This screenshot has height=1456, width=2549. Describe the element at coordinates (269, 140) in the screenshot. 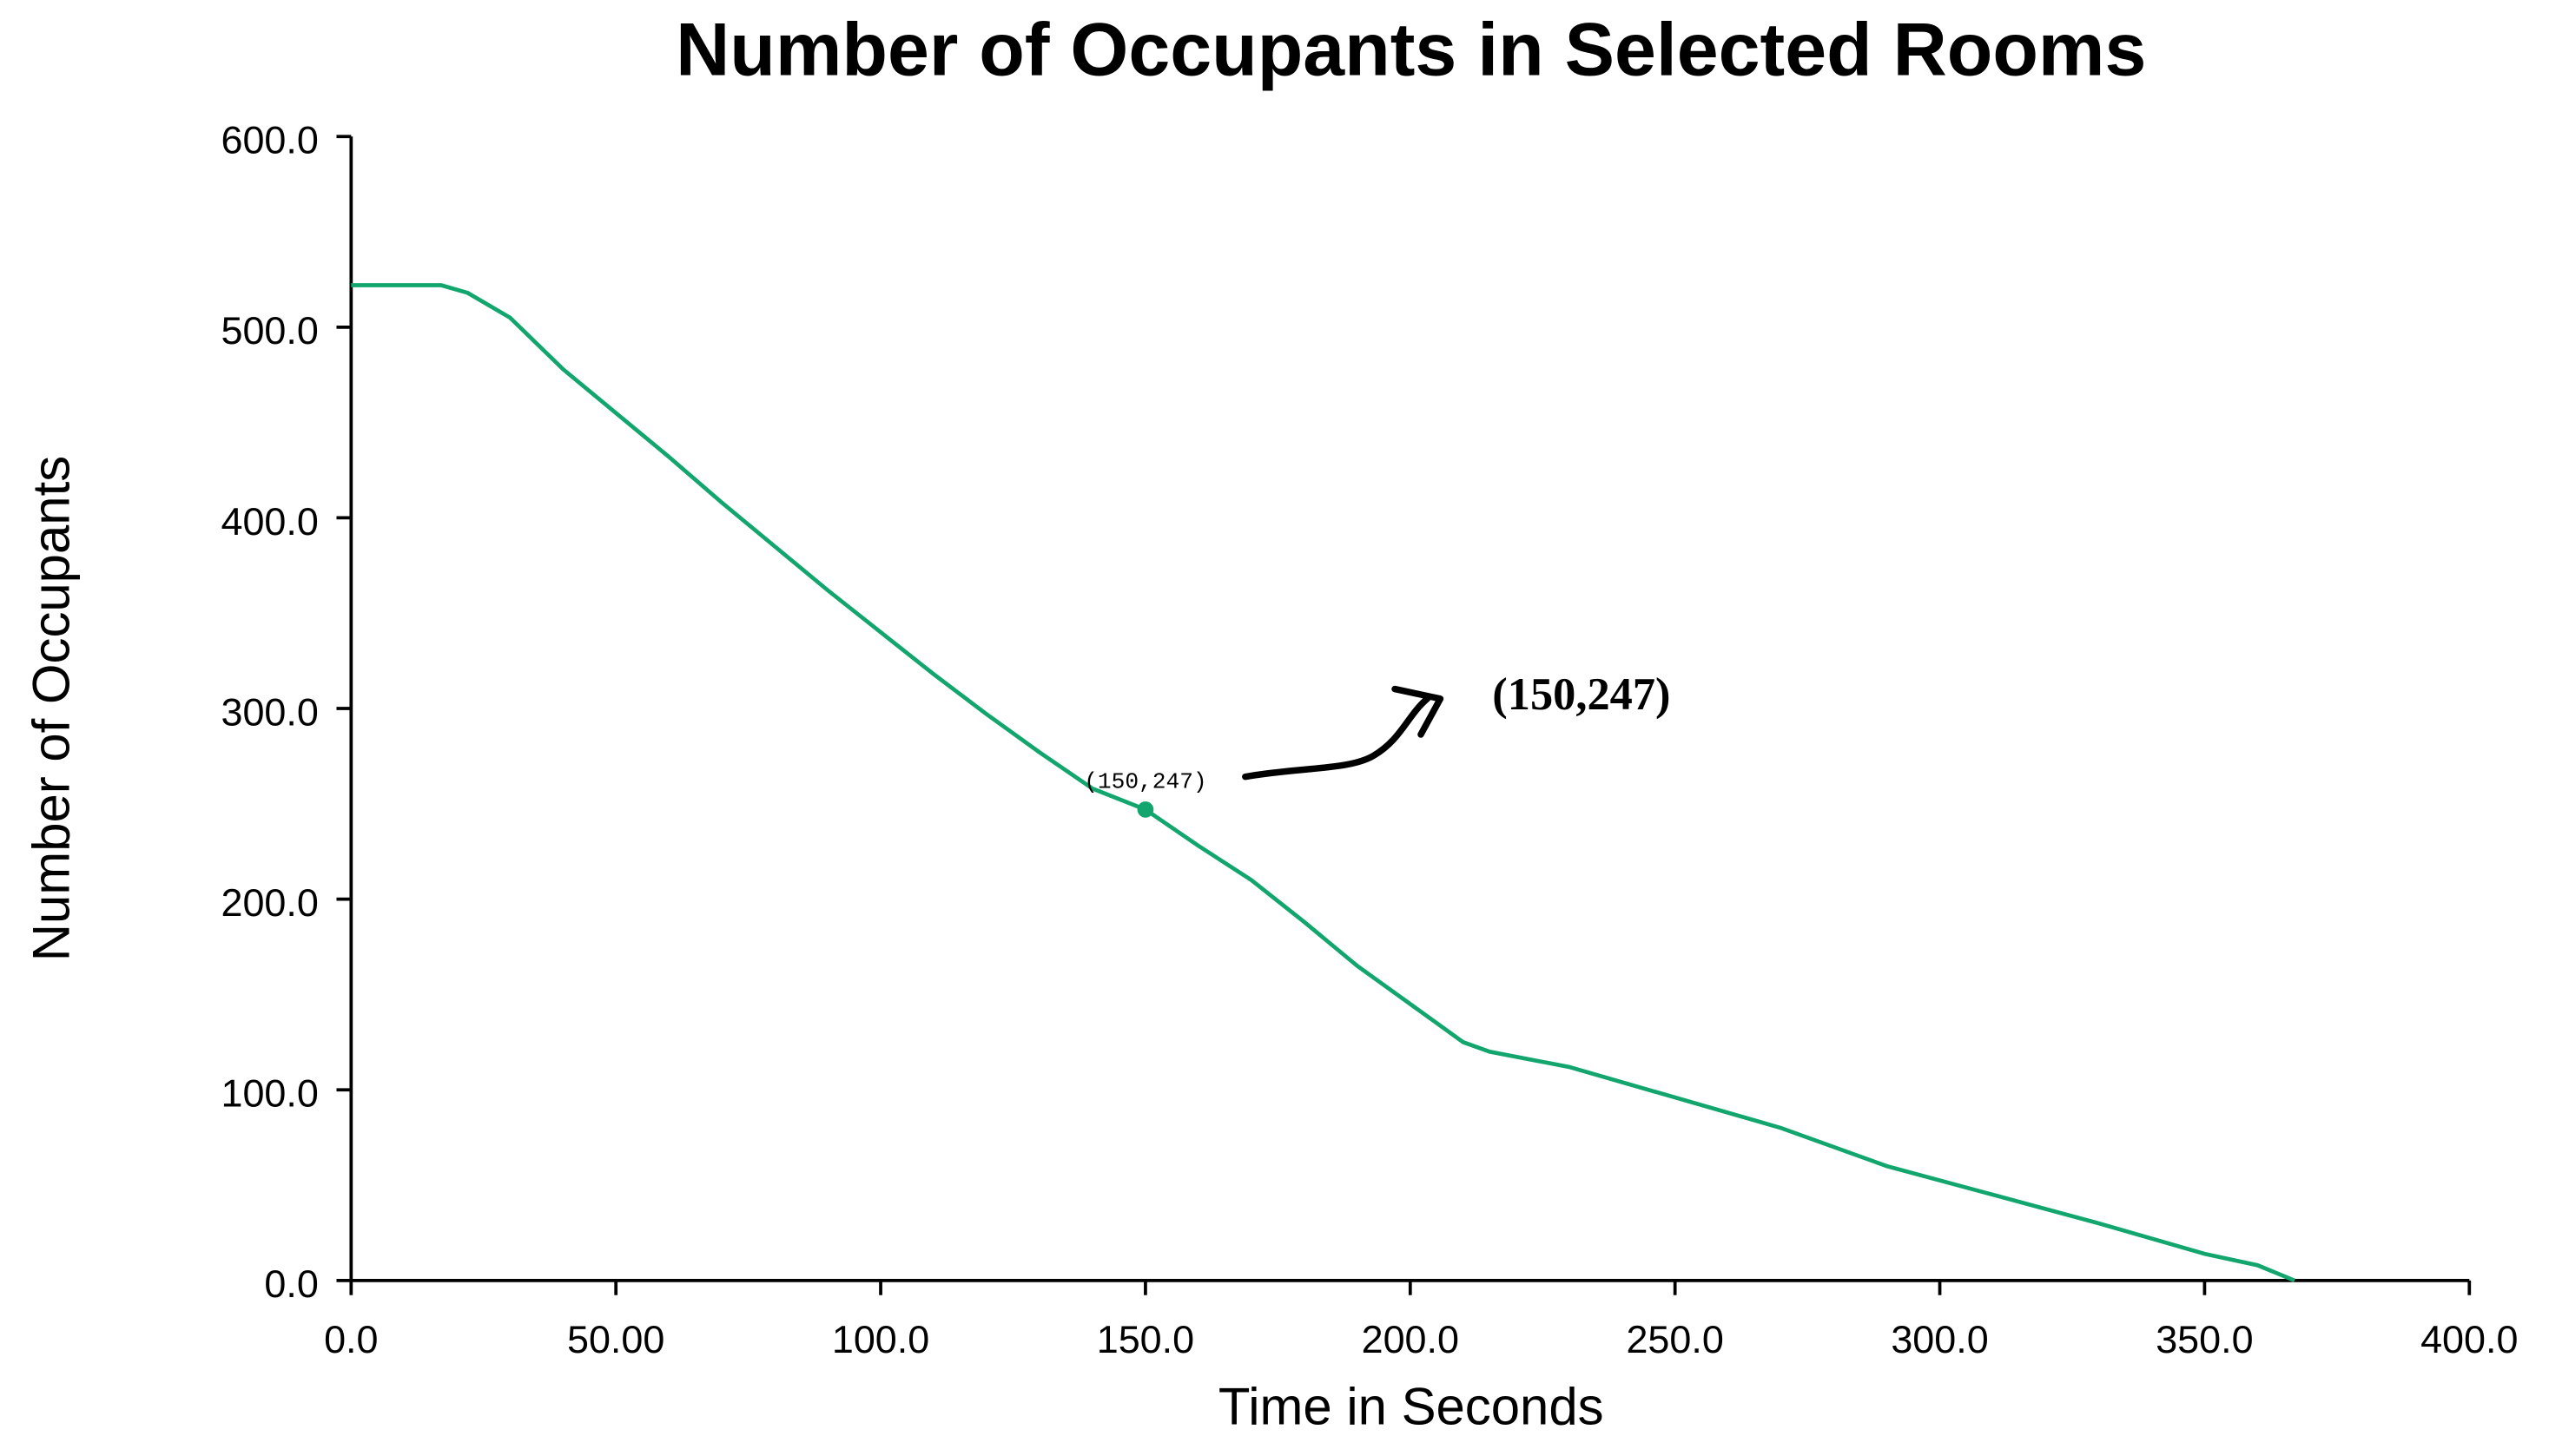

I see `y-tick-label: 600.0` at that location.